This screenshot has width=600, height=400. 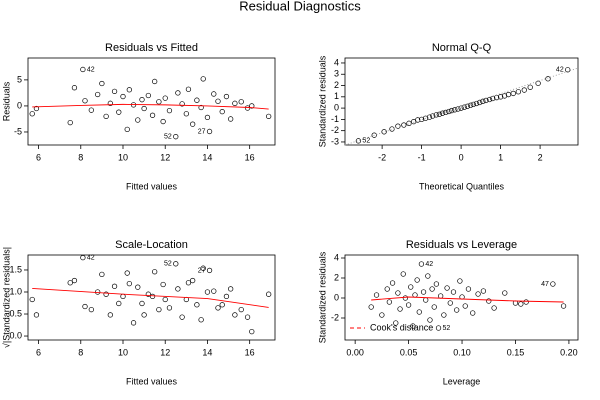 What do you see at coordinates (152, 186) in the screenshot?
I see `x-axis-label: Fitted values` at bounding box center [152, 186].